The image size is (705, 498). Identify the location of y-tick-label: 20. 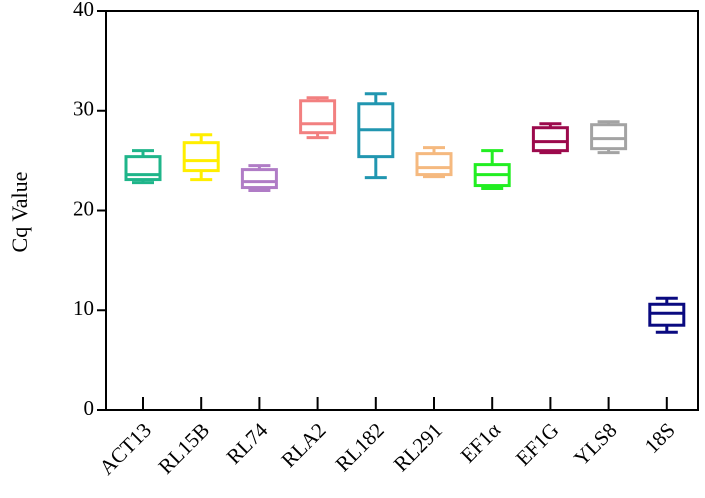
(83, 208).